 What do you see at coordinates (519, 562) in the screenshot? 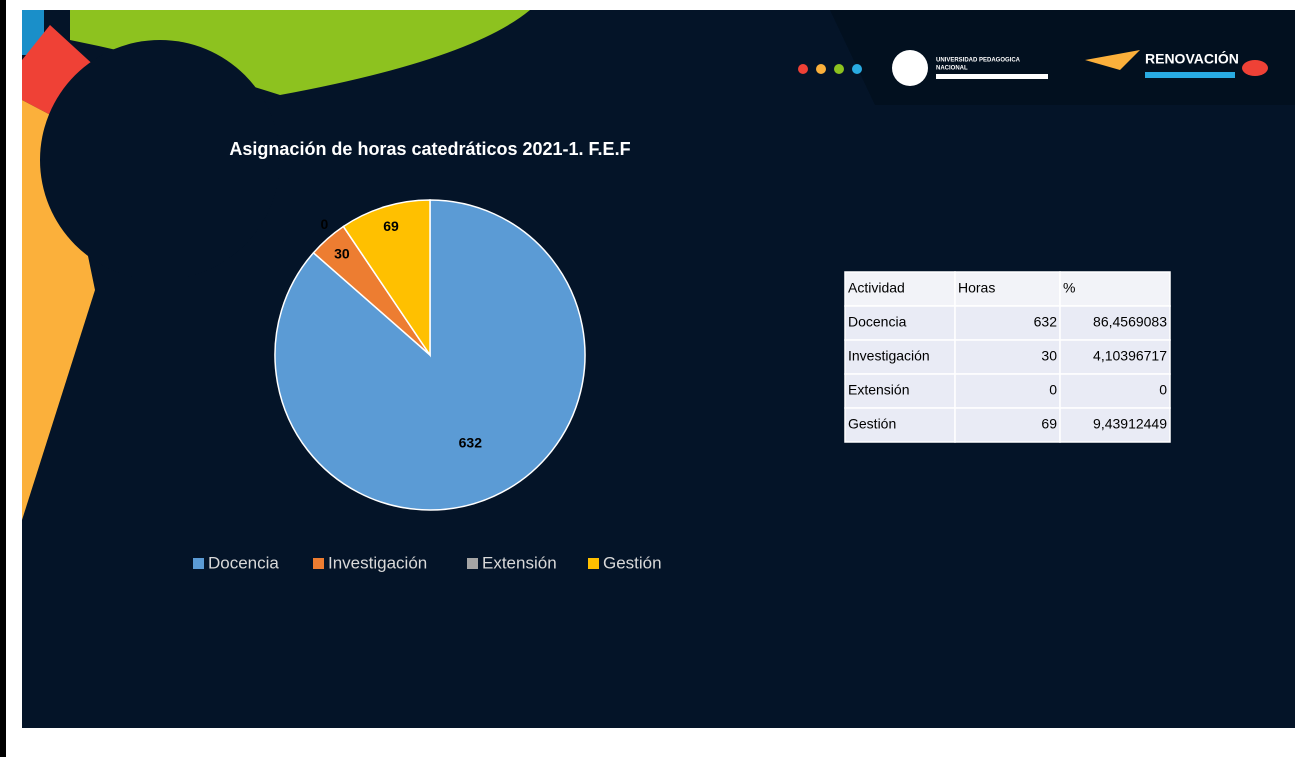
I see `legend-label: Extensión` at bounding box center [519, 562].